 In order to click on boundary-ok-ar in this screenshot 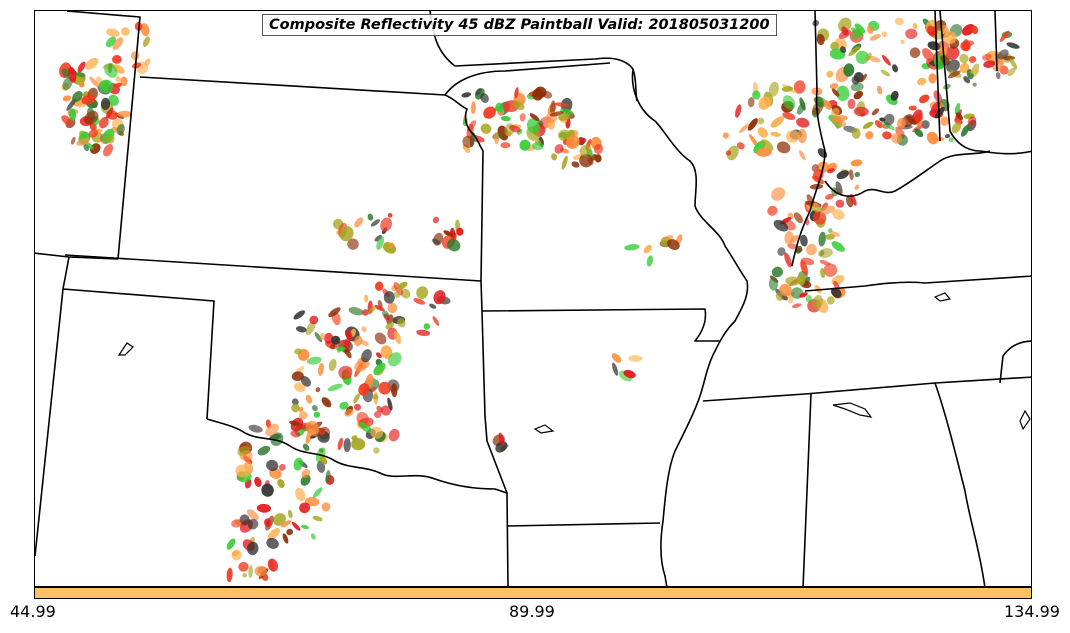, I will do `click(494, 402)`.